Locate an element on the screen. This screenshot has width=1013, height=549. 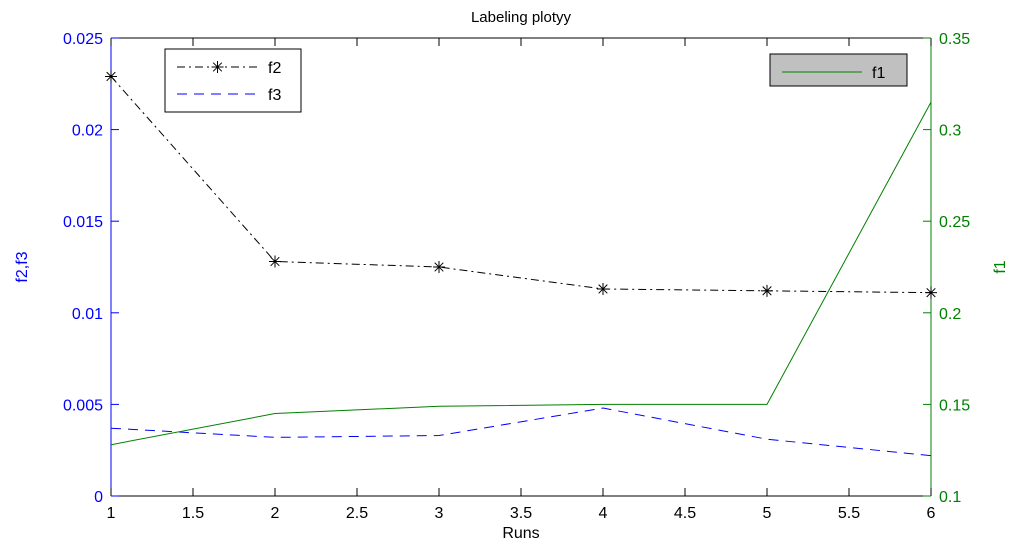
x-tick-label: 2.5 is located at coordinates (357, 513).